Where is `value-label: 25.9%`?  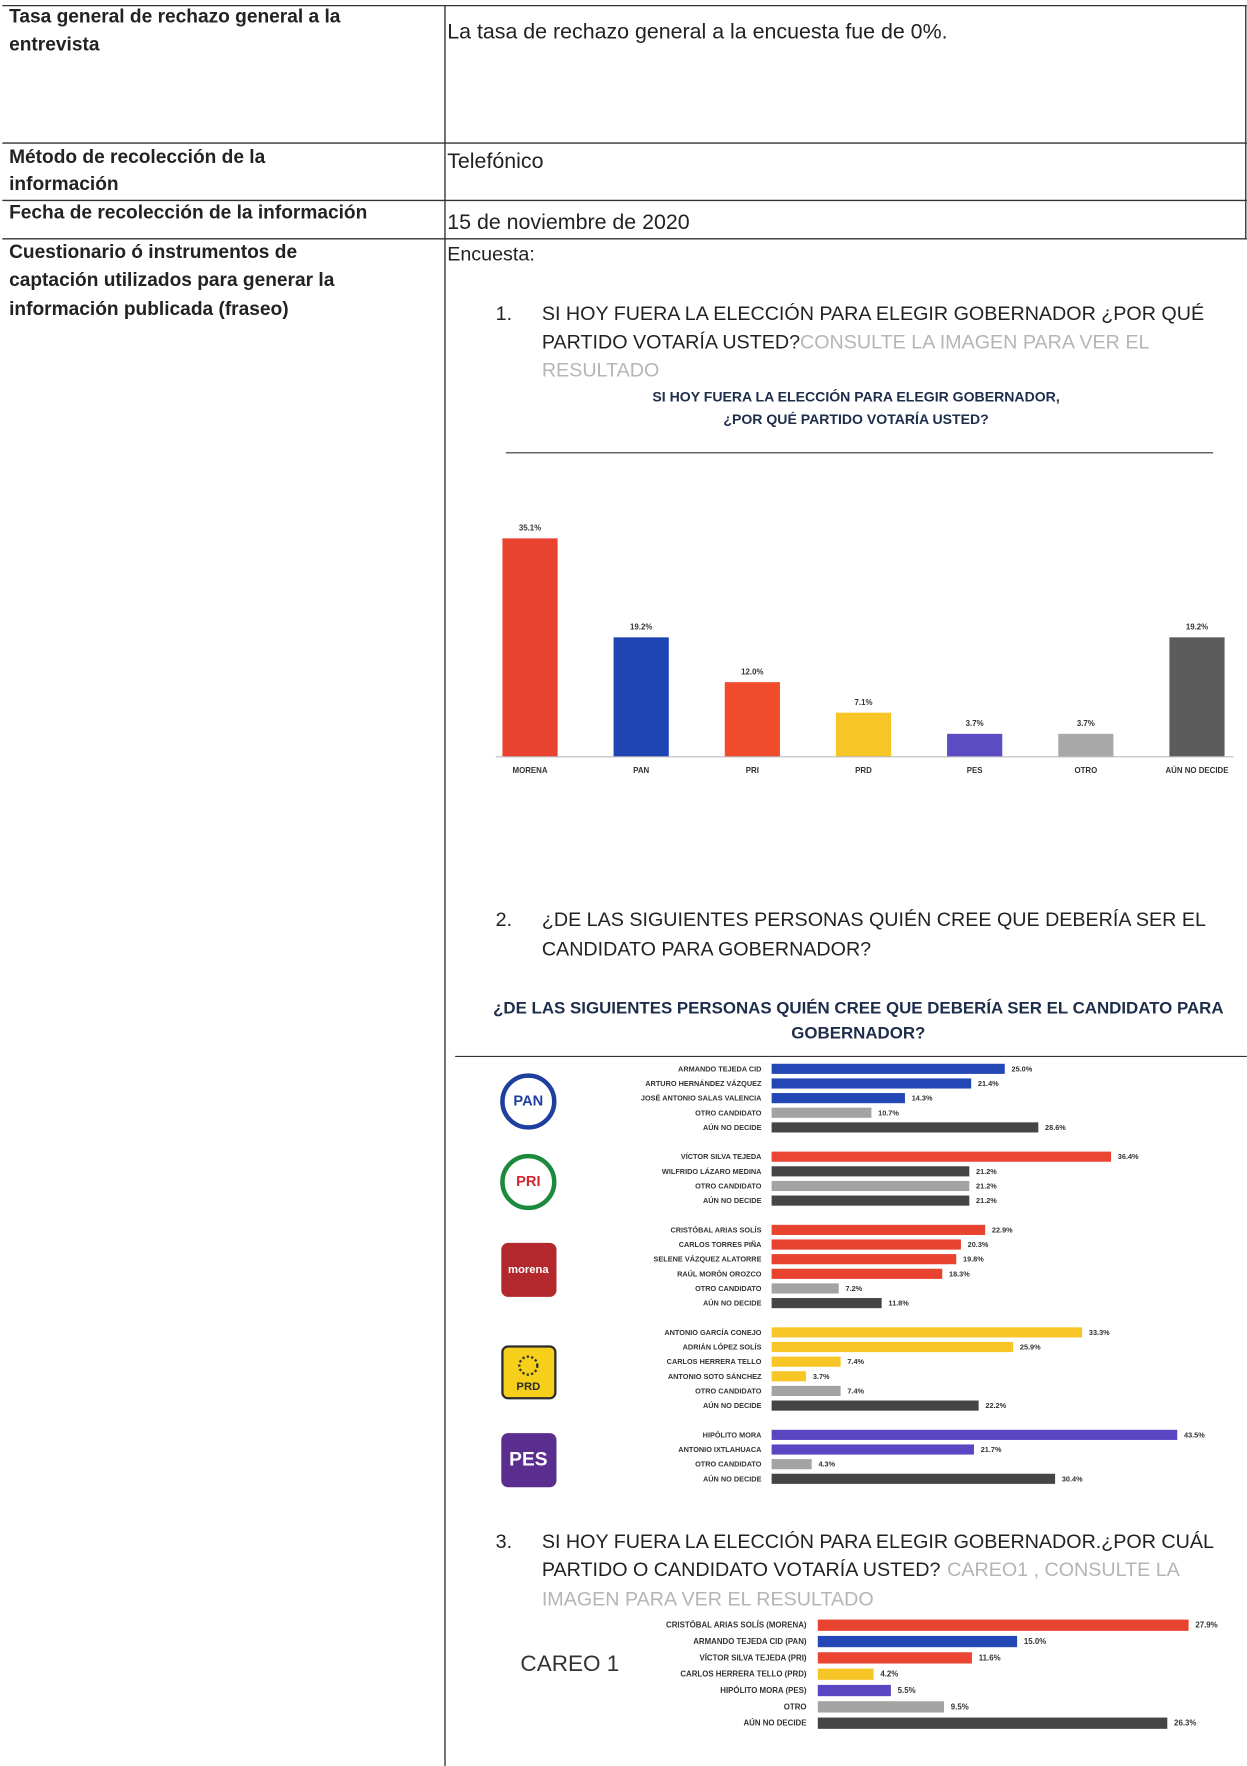
value-label: 25.9% is located at coordinates (1030, 1347).